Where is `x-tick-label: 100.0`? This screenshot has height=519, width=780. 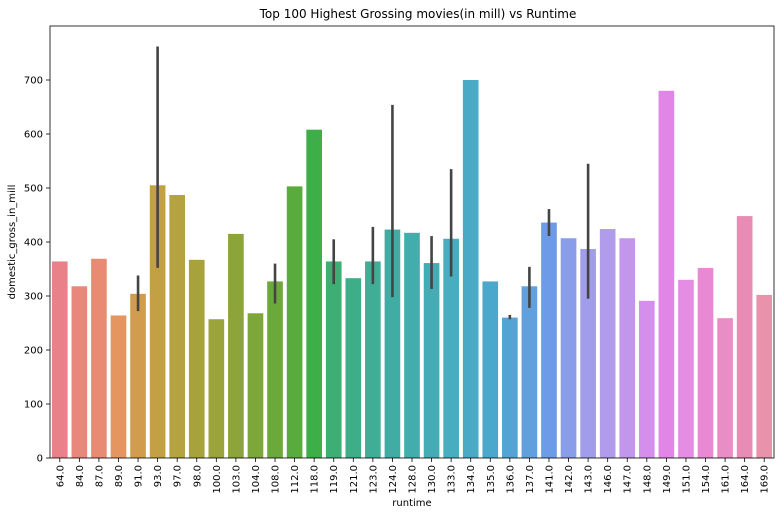
x-tick-label: 100.0 is located at coordinates (217, 479).